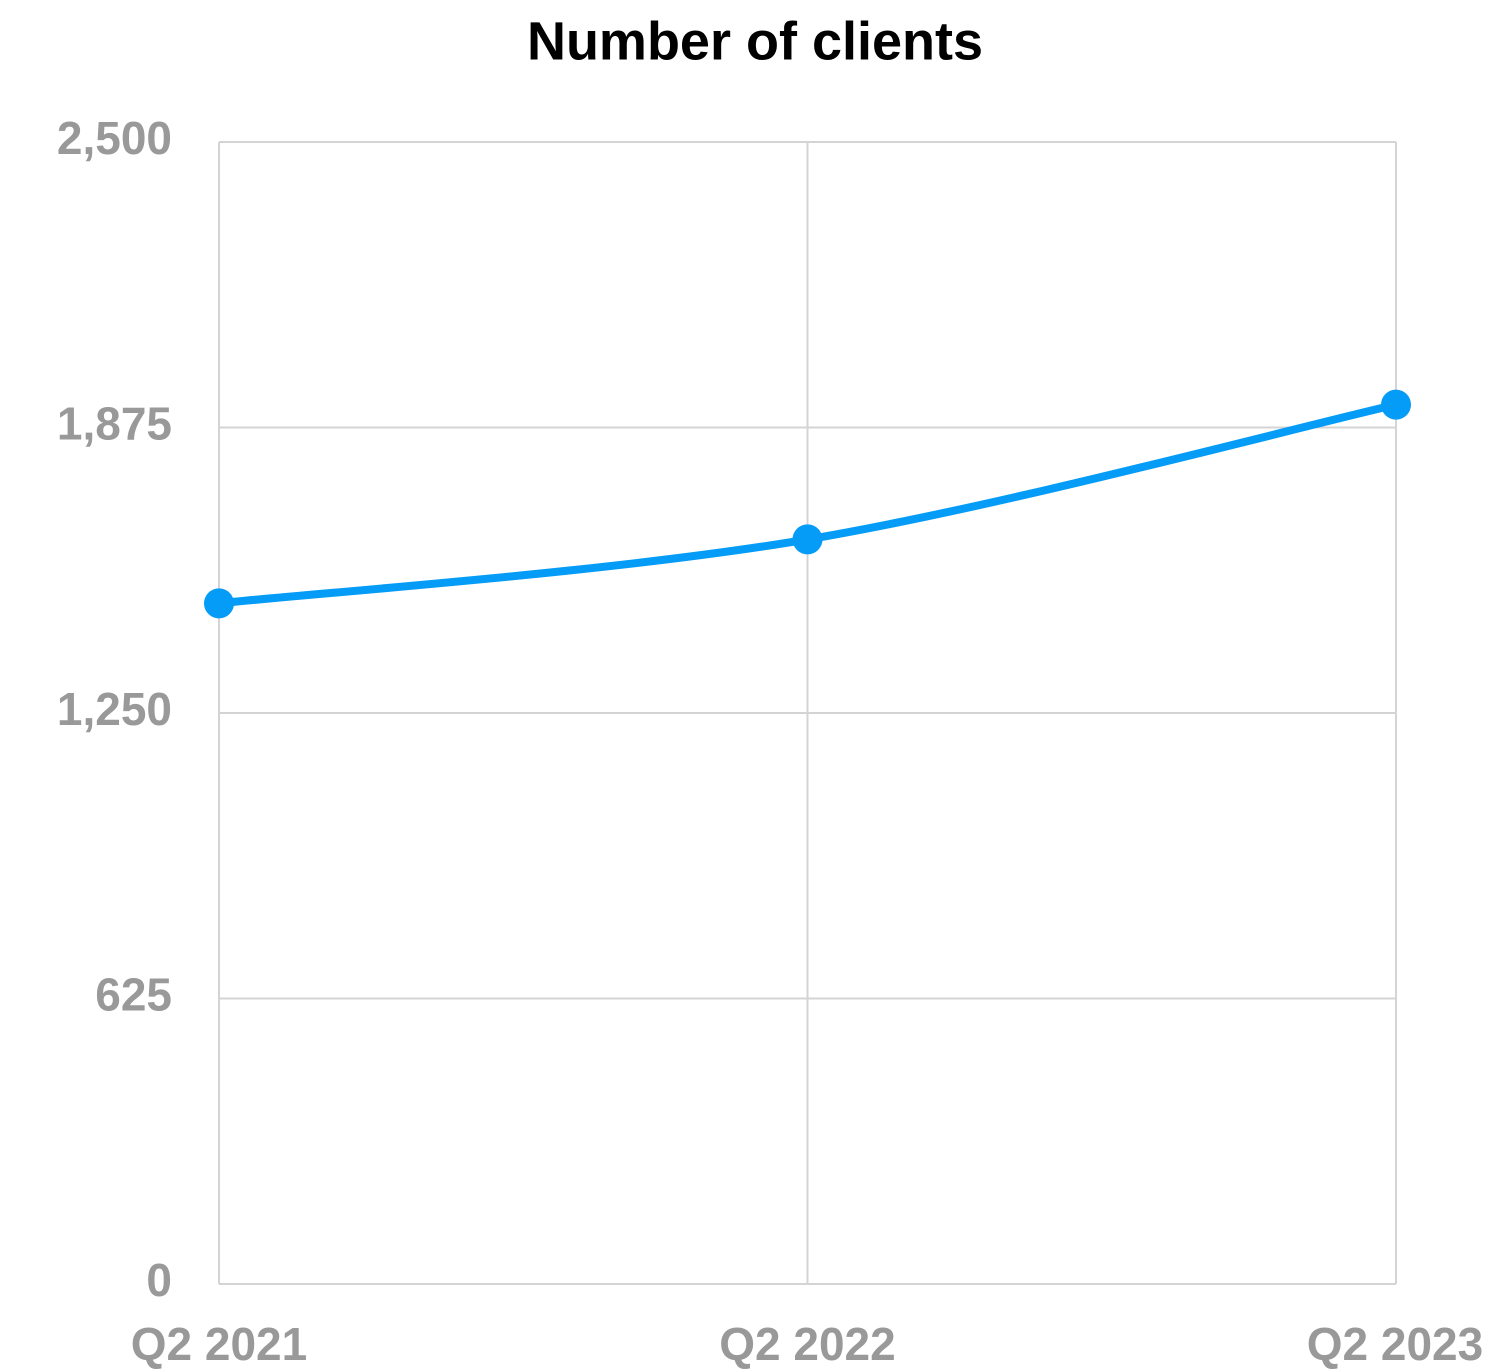  I want to click on chart-title: Number of clients, so click(755, 41).